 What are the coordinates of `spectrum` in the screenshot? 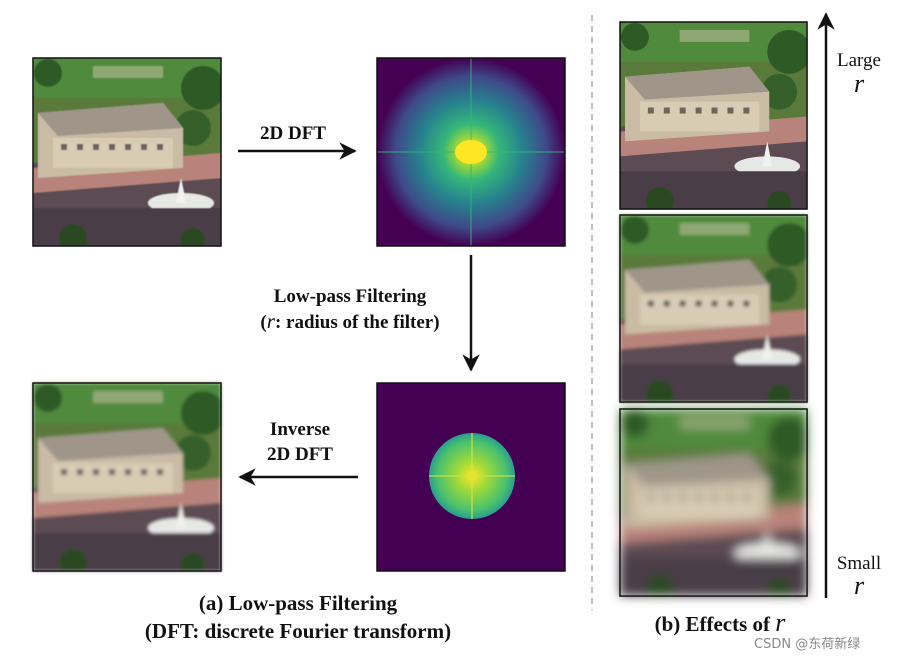 It's located at (471, 152).